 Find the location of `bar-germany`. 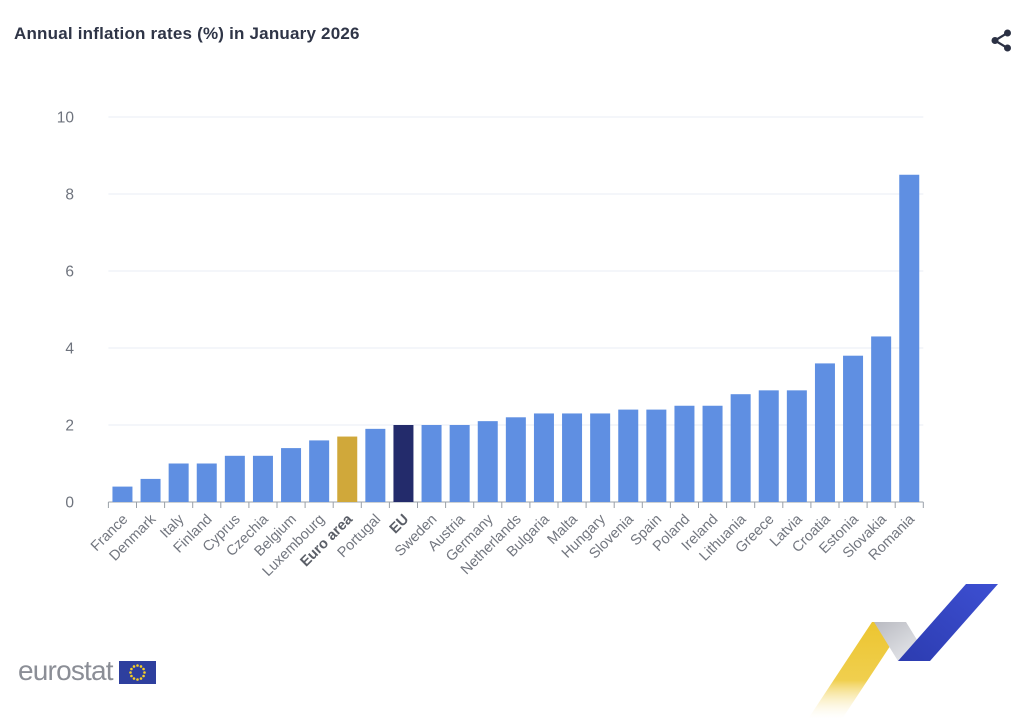

bar-germany is located at coordinates (487, 461).